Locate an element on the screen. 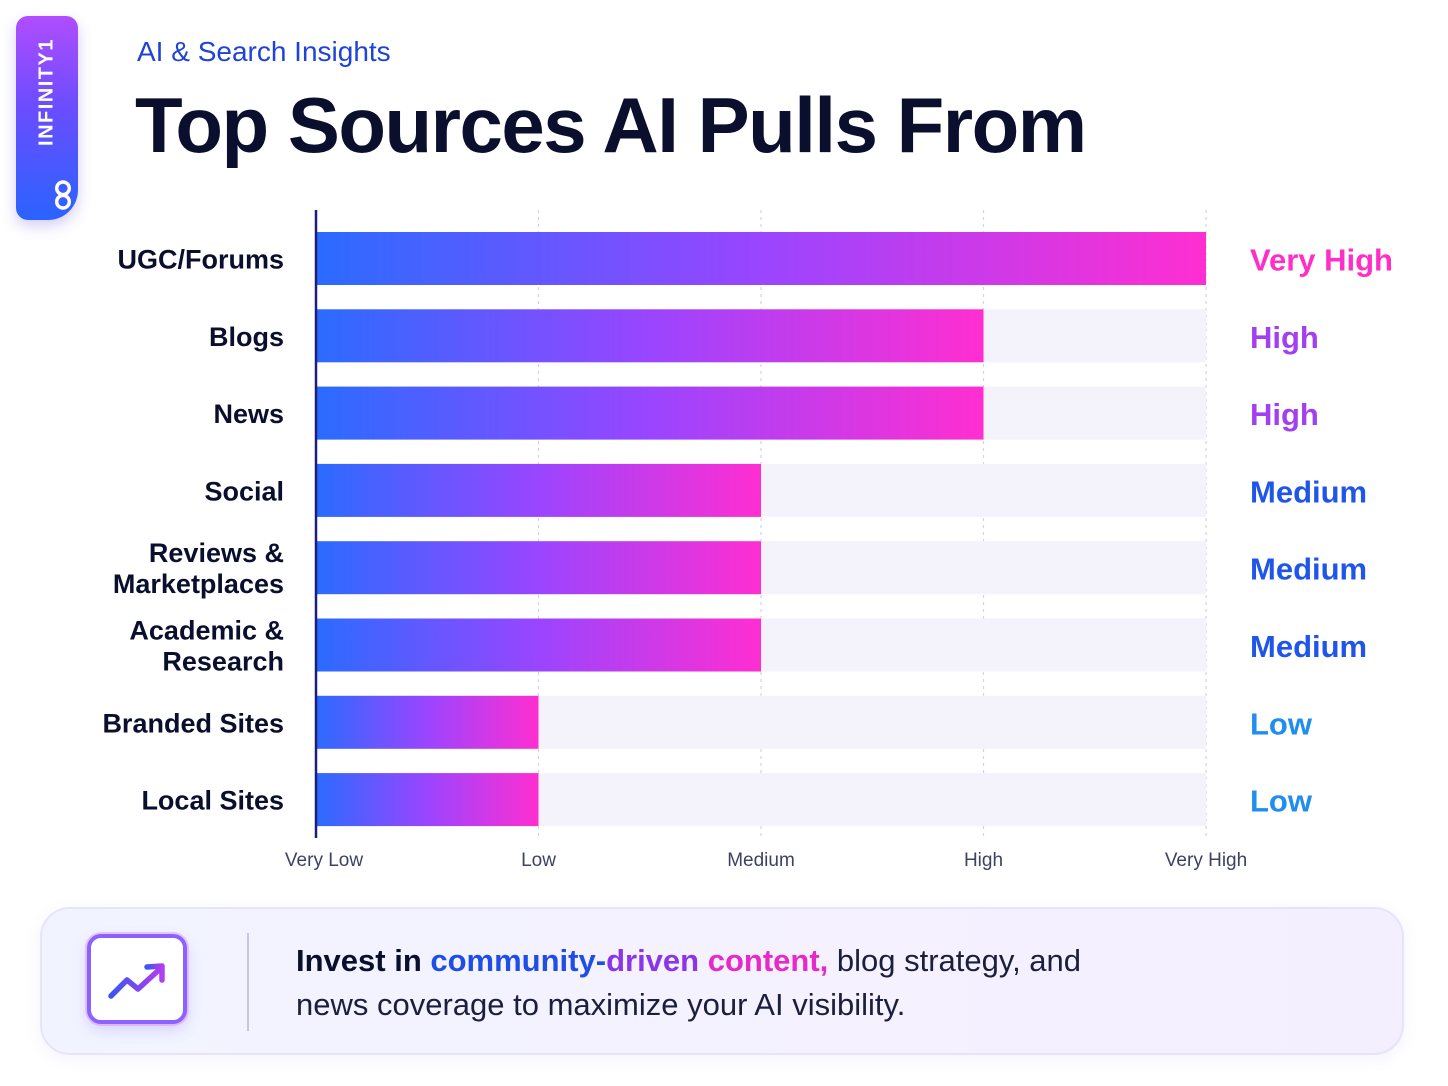 The height and width of the screenshot is (1086, 1448). brand-tab is located at coordinates (47, 118).